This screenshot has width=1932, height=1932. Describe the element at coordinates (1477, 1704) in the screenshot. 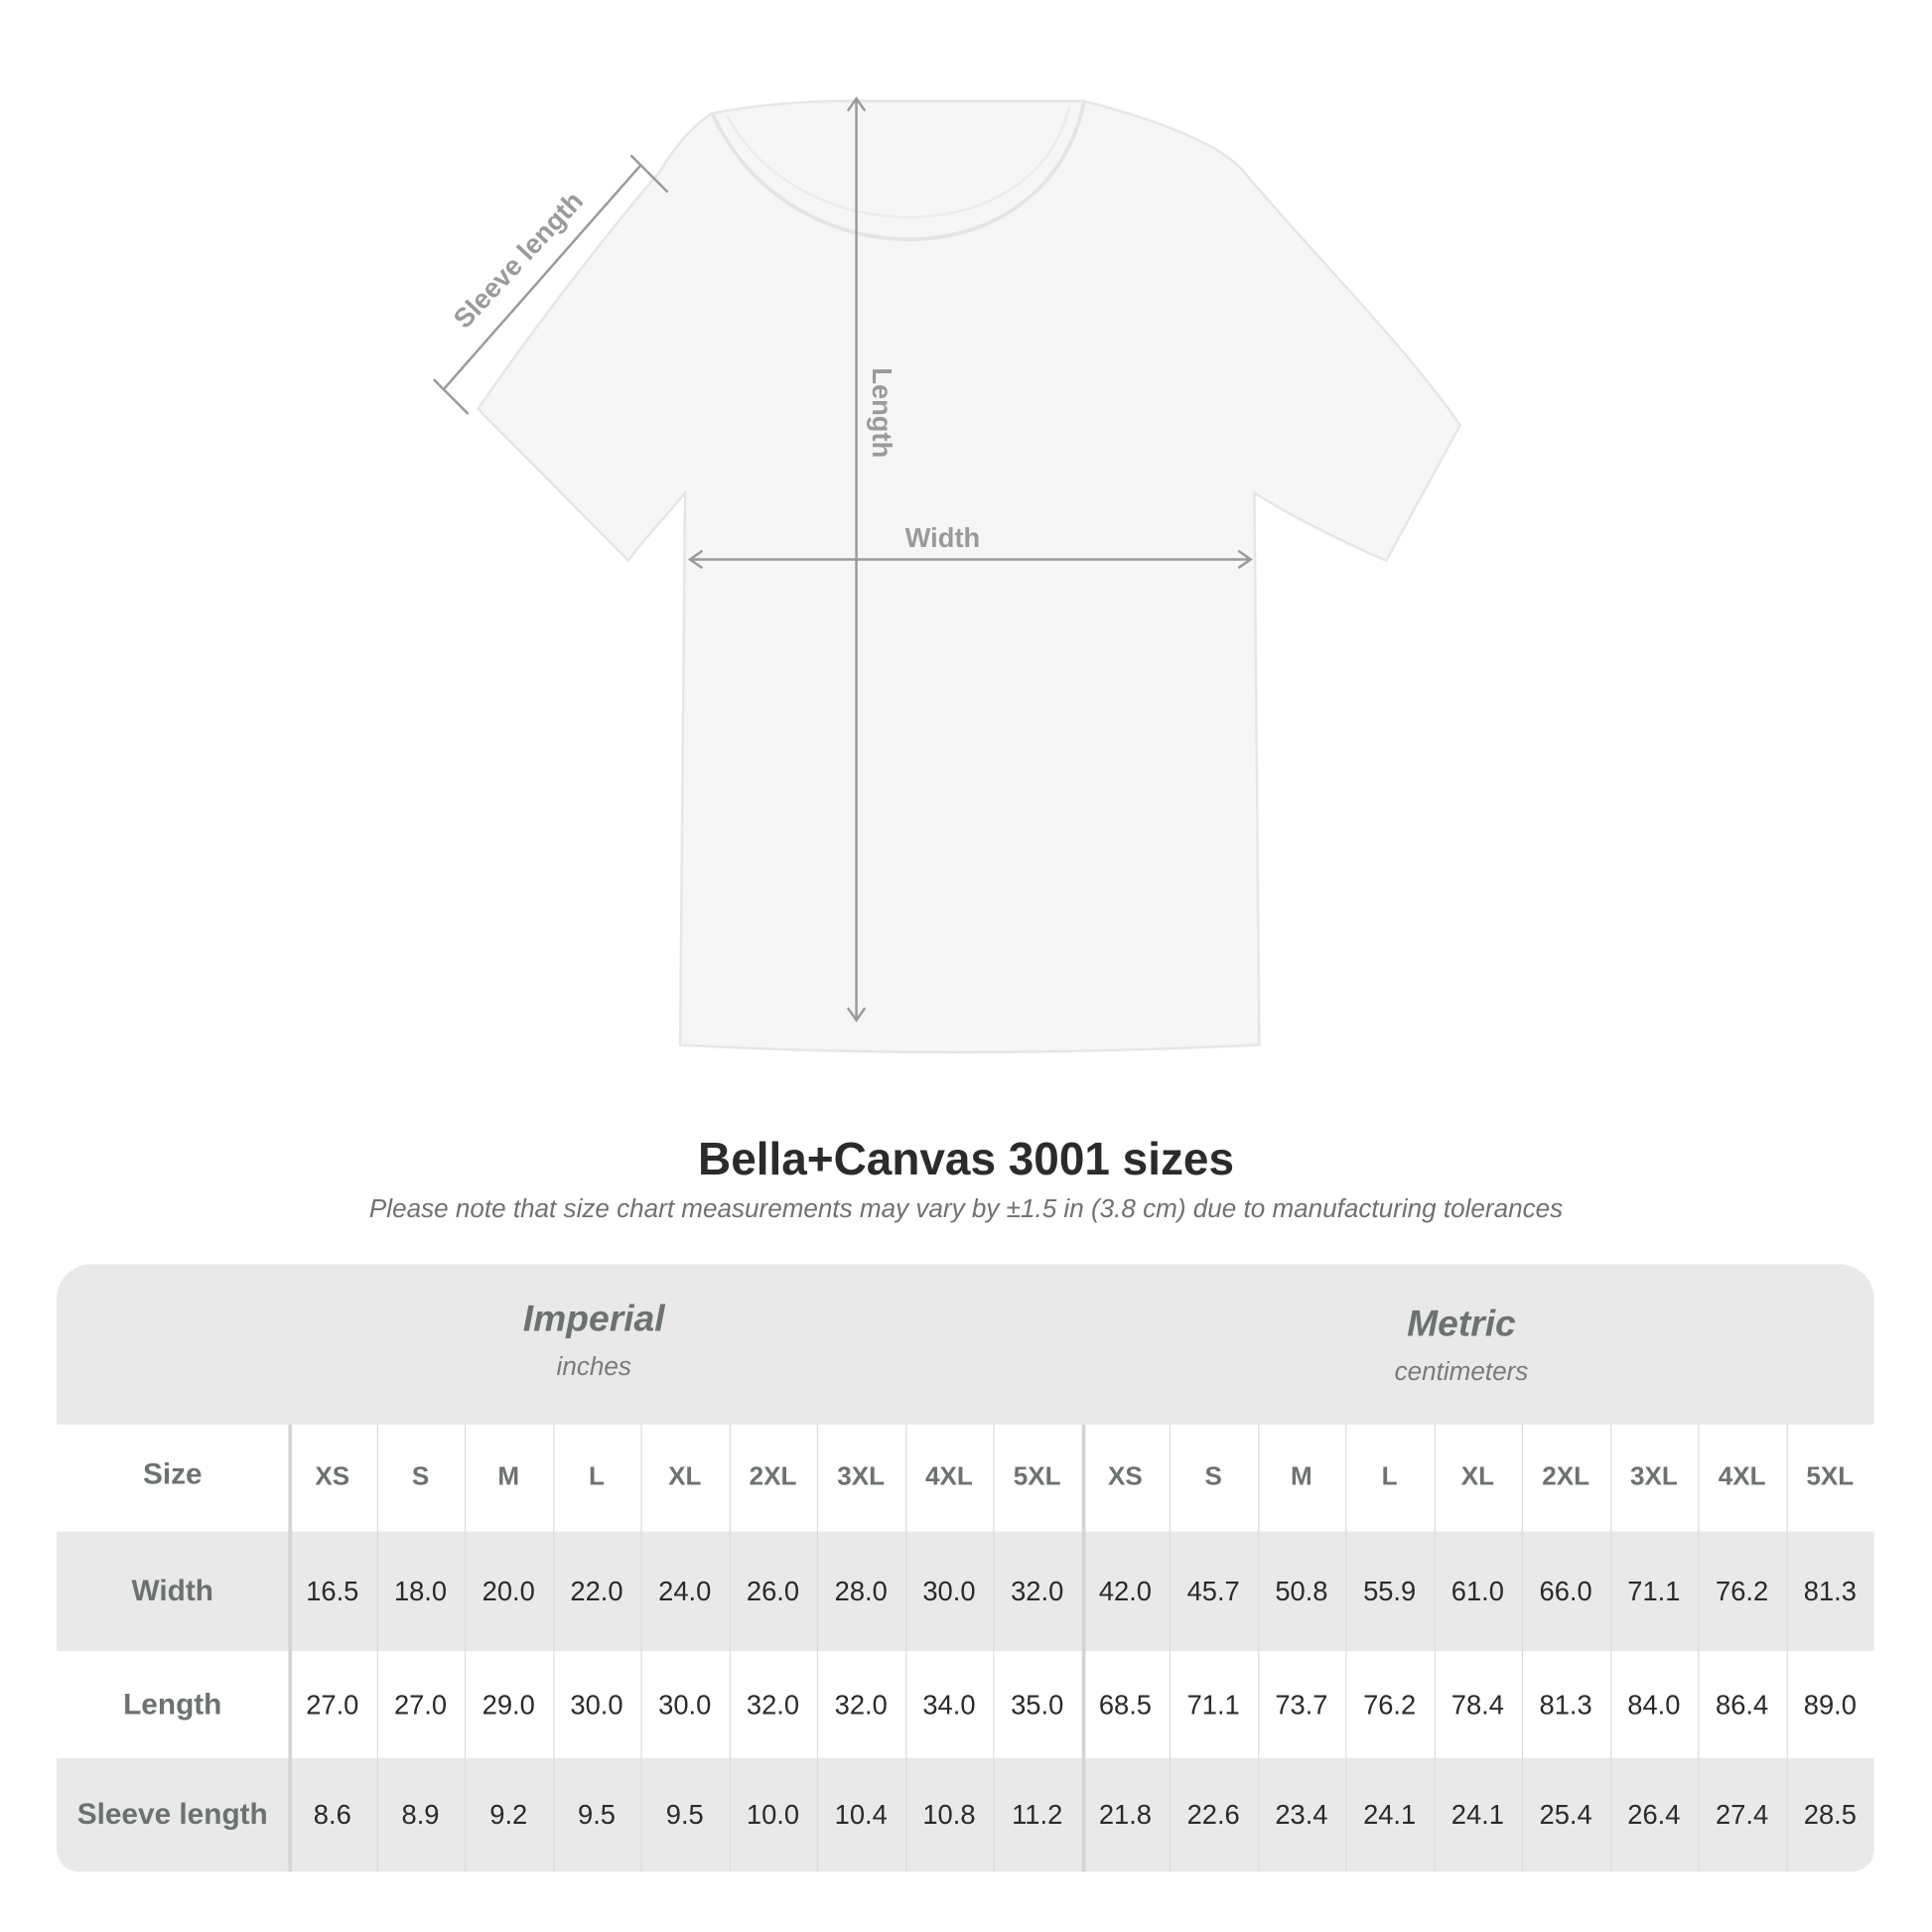

I see `table-cell: 78.4` at that location.